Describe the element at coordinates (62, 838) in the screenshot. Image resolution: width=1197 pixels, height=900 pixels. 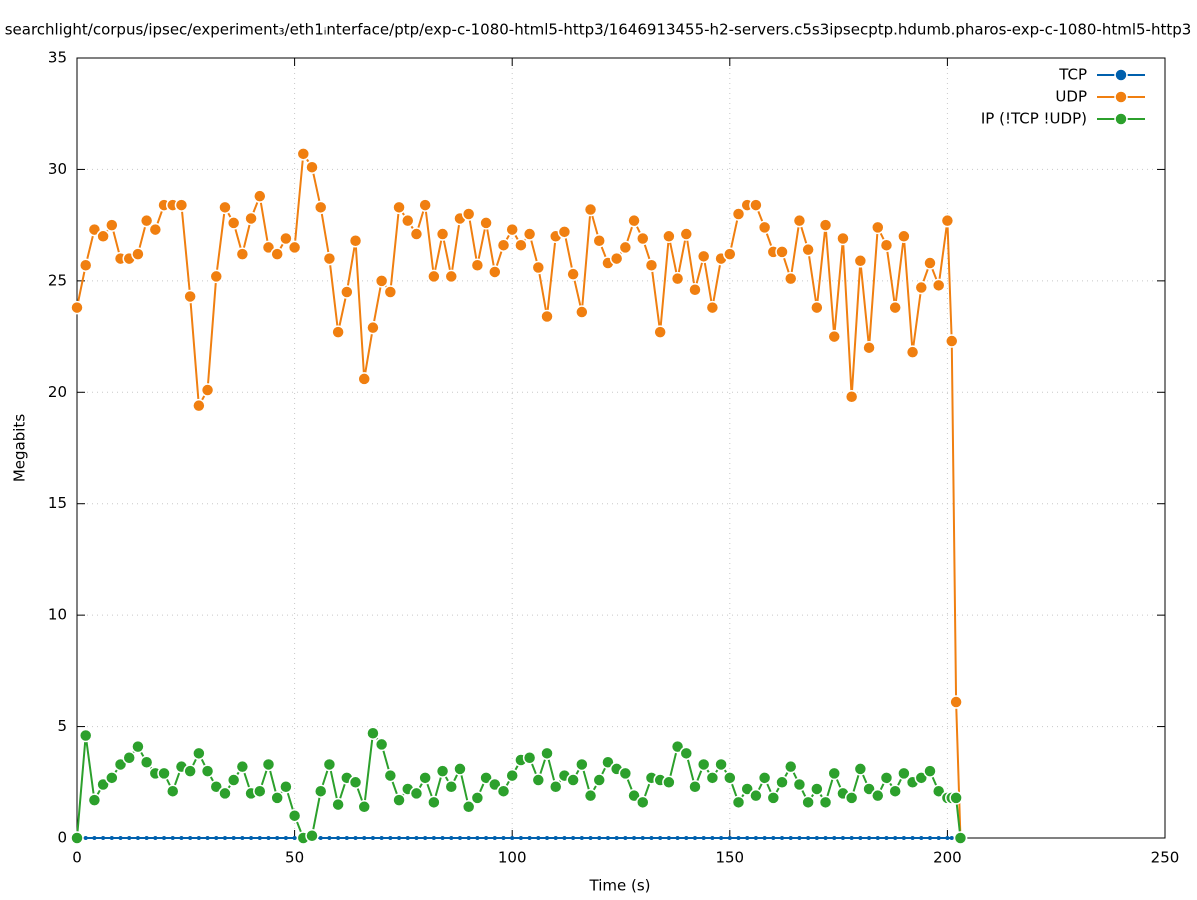
I see `y-tick-label: 0` at that location.